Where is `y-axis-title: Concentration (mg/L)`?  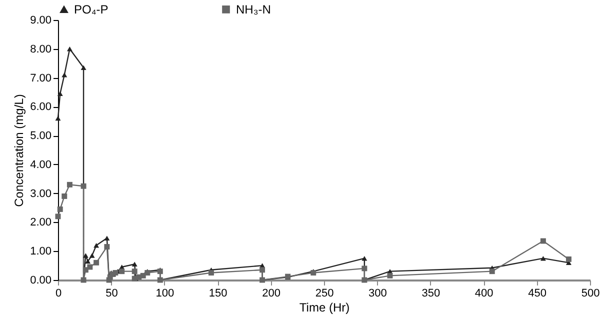 y-axis-title: Concentration (mg/L) is located at coordinates (19, 150).